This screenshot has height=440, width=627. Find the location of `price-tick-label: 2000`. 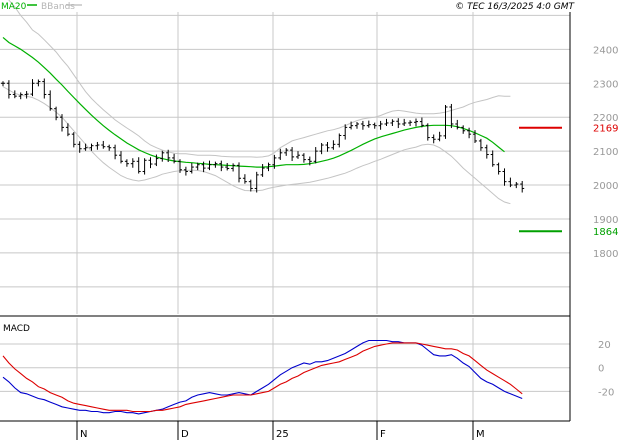

price-tick-label: 2000 is located at coordinates (605, 186).